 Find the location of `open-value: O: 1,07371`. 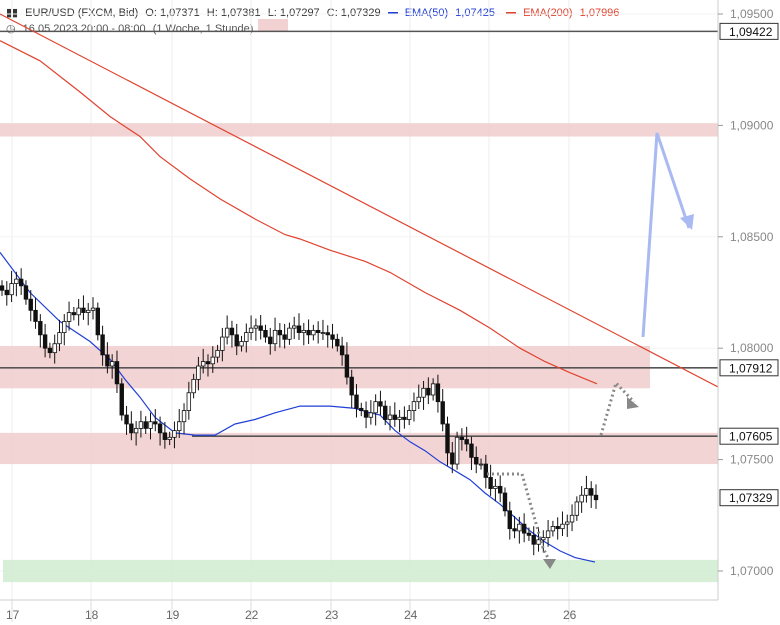

open-value: O: 1,07371 is located at coordinates (172, 13).